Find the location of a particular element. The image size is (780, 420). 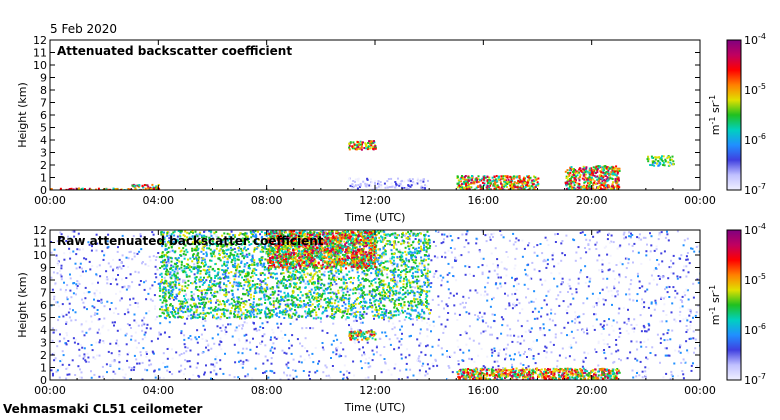

attenuated-backscatter-heatmap is located at coordinates (362, 165).